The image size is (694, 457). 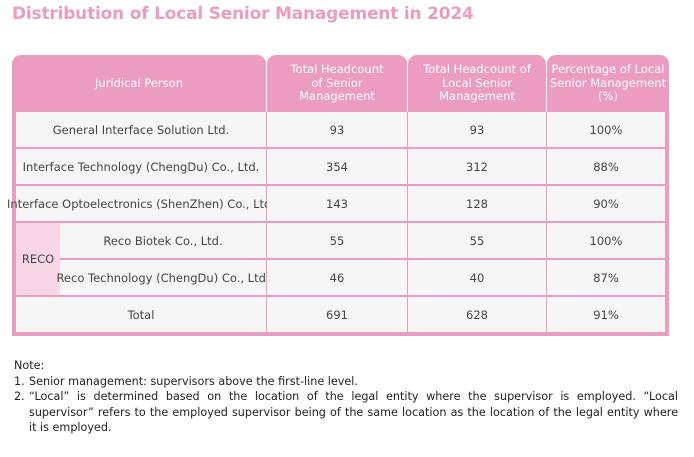 I want to click on cell-local: 93, so click(x=477, y=129).